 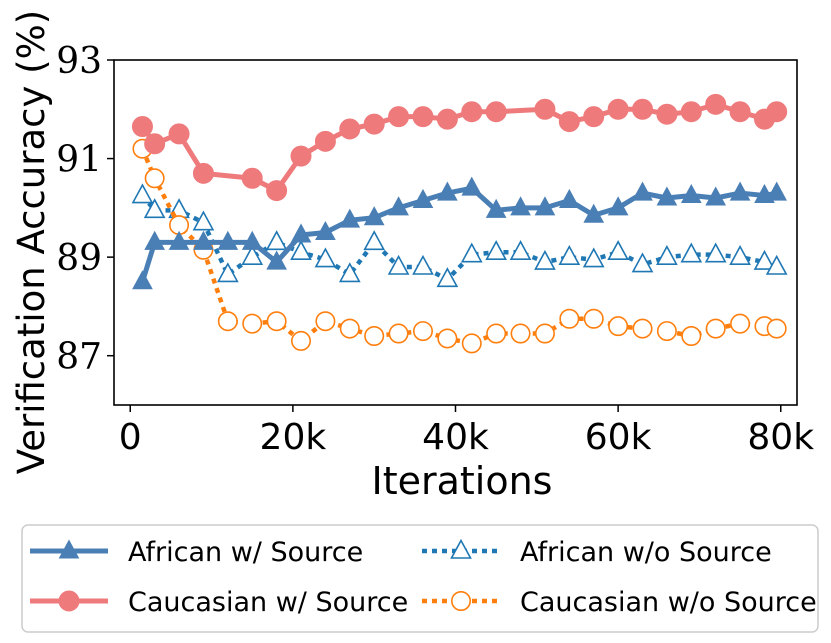 I want to click on x-tick-label: 0, so click(x=130, y=437).